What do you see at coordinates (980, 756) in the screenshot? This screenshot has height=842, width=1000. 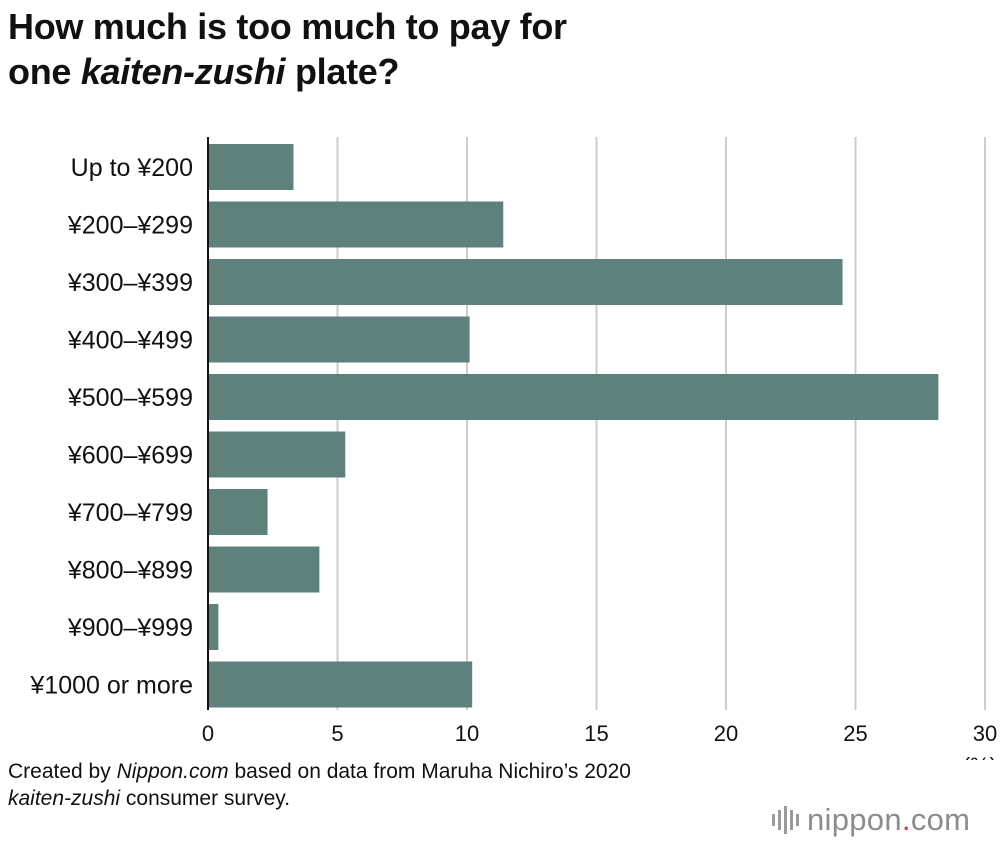 I see `x-unit-label: (%)` at bounding box center [980, 756].